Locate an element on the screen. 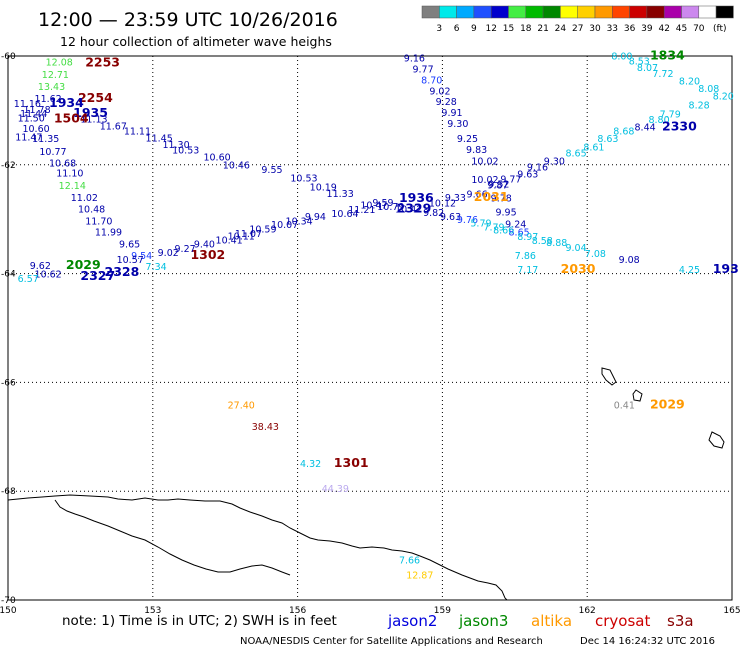 The height and width of the screenshot is (650, 740). wave-height-value: 8.44 is located at coordinates (645, 128).